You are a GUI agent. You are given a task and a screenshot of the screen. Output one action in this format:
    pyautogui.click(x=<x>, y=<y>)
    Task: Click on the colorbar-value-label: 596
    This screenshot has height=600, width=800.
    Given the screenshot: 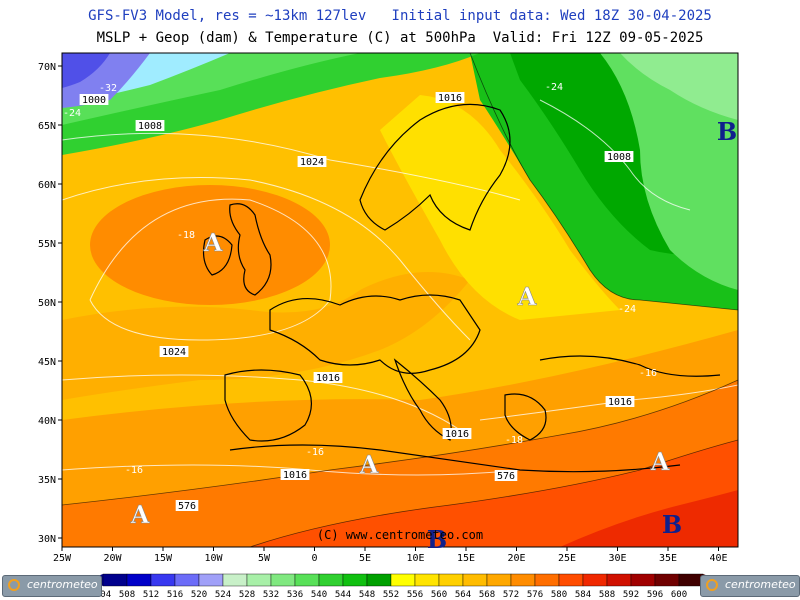 What is the action you would take?
    pyautogui.click(x=655, y=595)
    